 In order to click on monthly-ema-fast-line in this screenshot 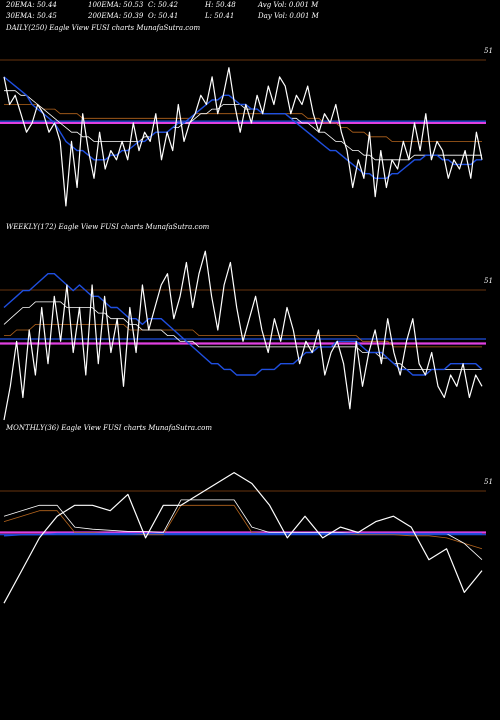, I will do `click(242, 534)`.